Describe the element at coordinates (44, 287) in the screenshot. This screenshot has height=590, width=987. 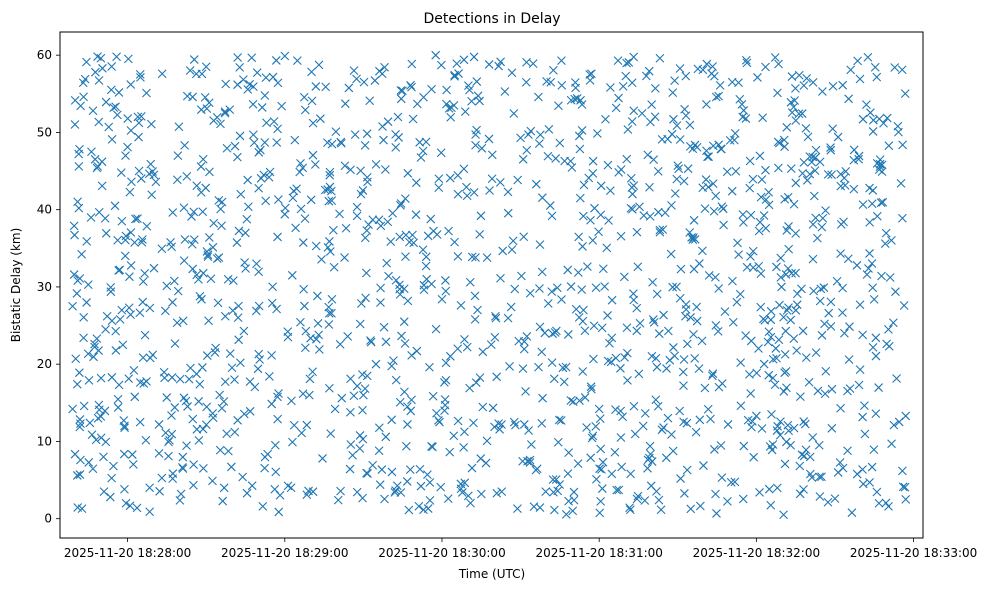
I see `y-tick-label: 30` at that location.